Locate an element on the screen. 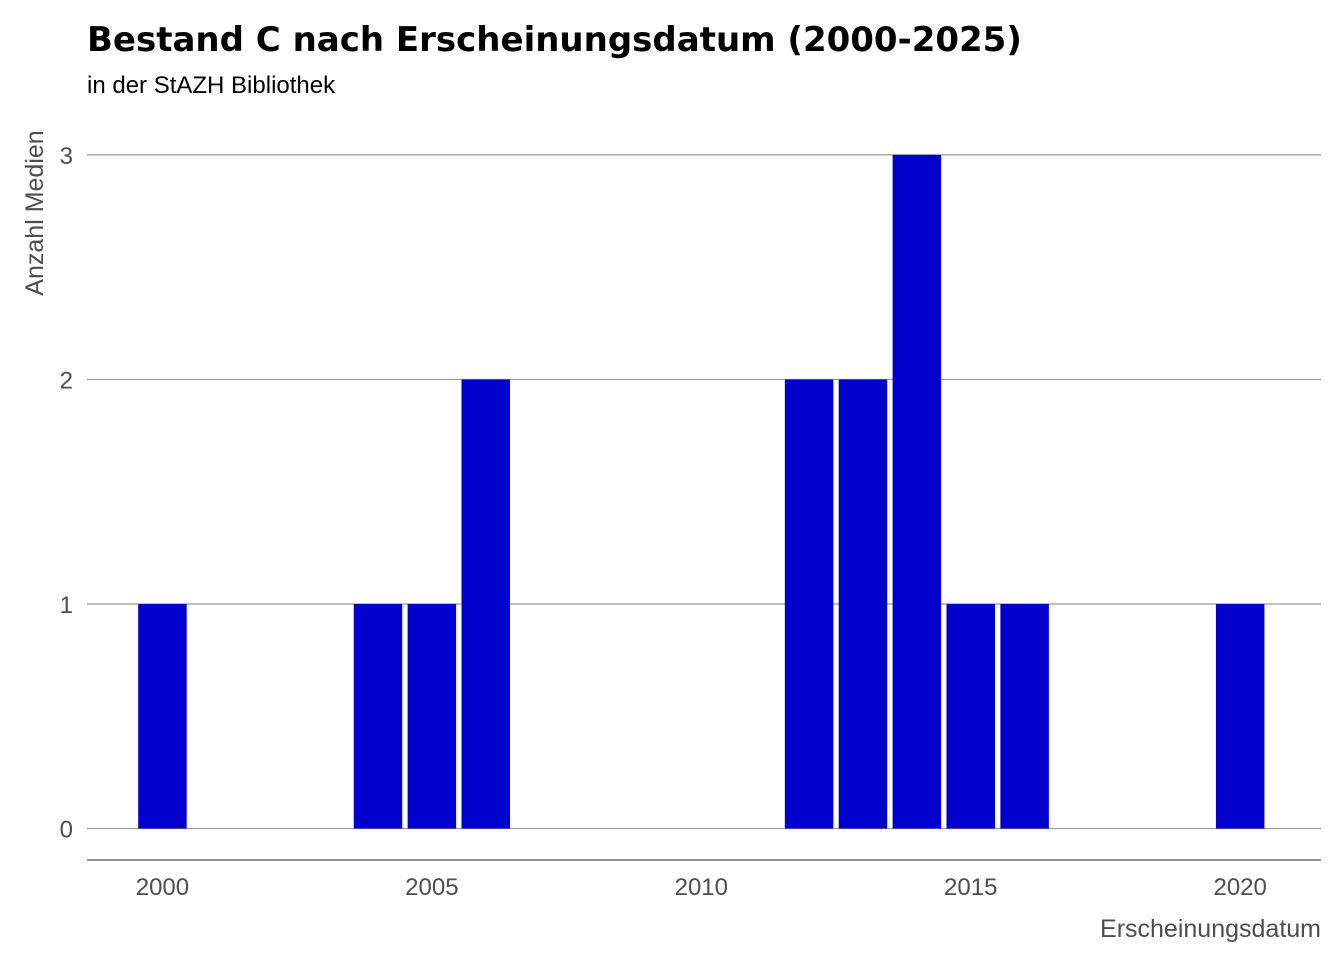 The width and height of the screenshot is (1344, 960). bar-2000 is located at coordinates (162, 716).